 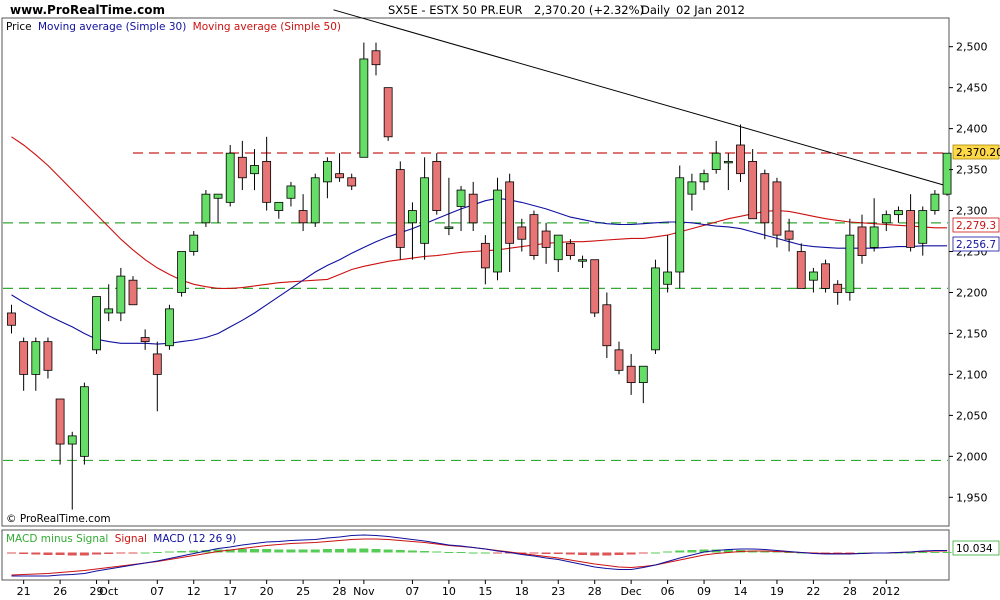 I want to click on macd-line, so click(x=479, y=555).